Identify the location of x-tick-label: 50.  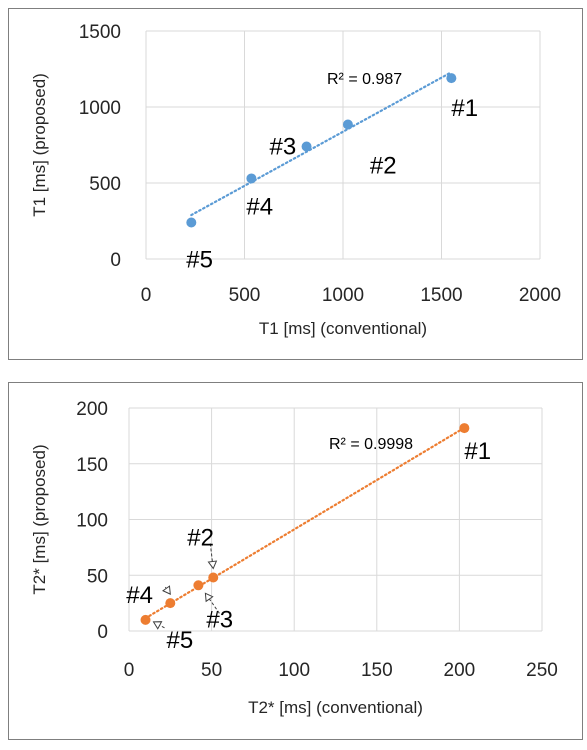
(211, 670).